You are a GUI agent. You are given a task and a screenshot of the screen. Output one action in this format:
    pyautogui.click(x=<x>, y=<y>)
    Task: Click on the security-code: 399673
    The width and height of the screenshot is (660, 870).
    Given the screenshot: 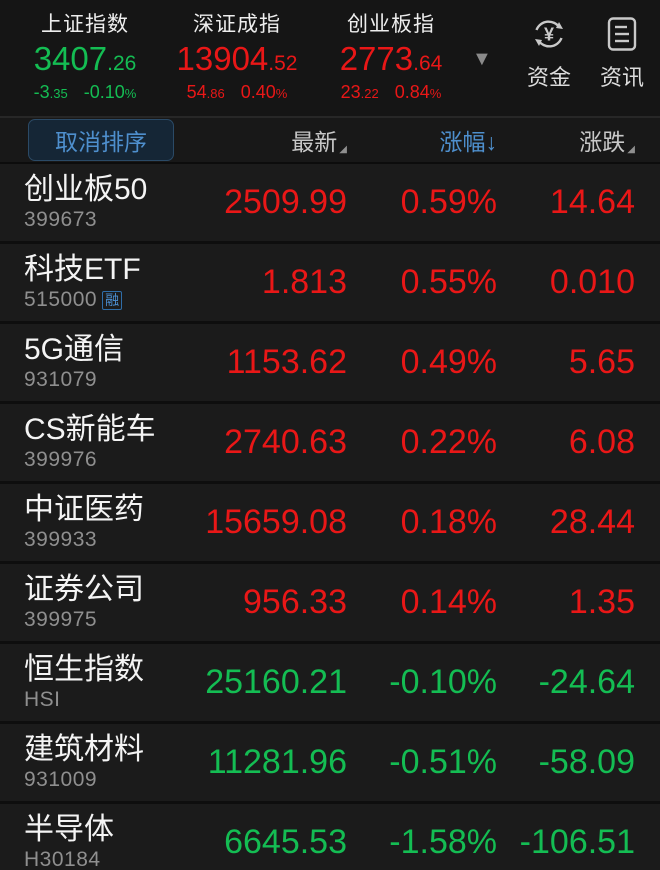 What is the action you would take?
    pyautogui.click(x=61, y=220)
    